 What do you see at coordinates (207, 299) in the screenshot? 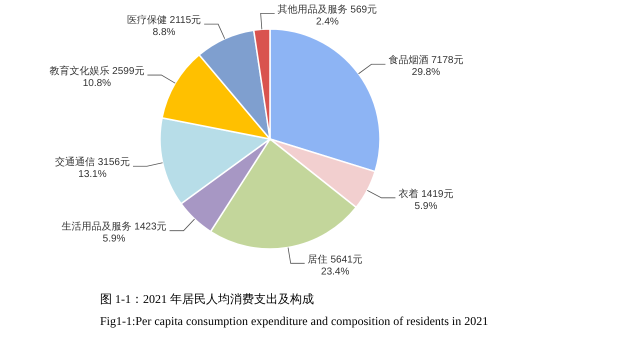
I see `caption: 图 1-1：2021 年居民人均消费支出及构成` at bounding box center [207, 299].